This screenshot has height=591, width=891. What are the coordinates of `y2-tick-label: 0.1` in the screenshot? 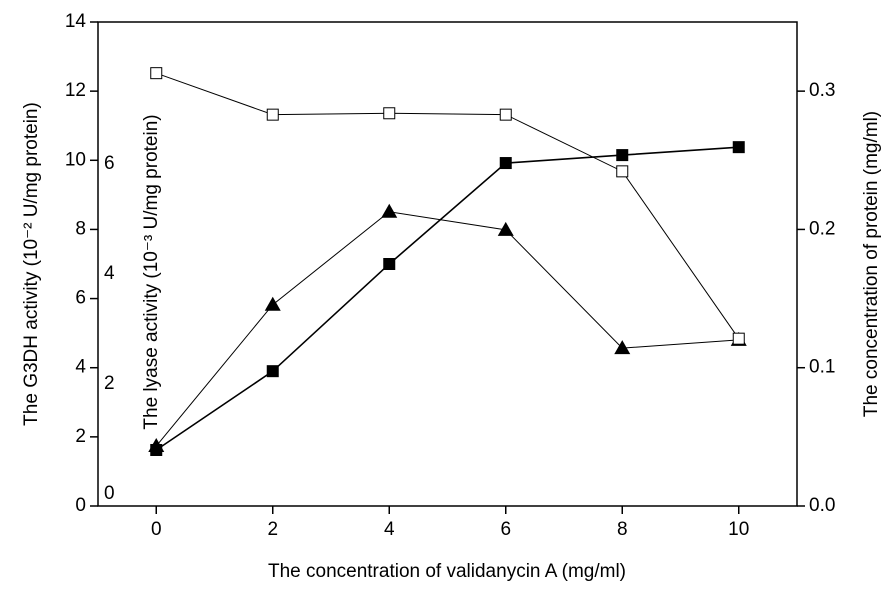 It's located at (822, 367).